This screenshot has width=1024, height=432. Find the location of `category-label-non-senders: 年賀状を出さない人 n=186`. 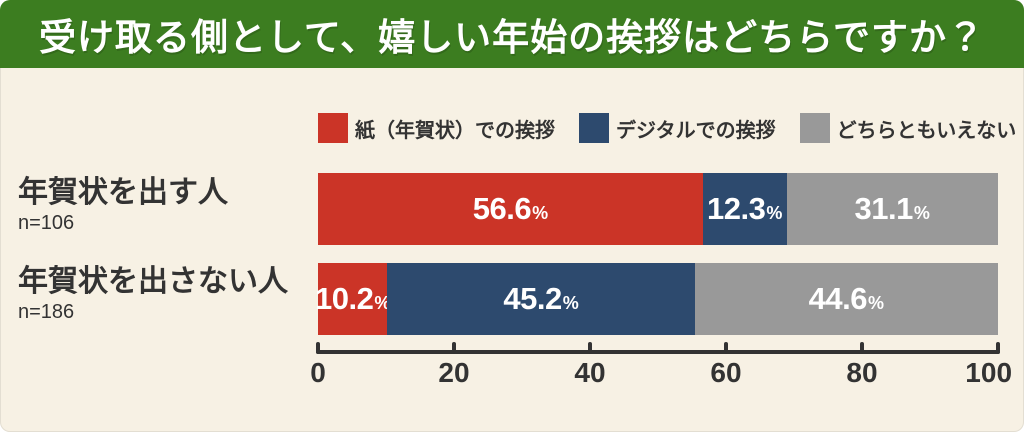

category-label-non-senders: 年賀状を出さない人 n=186 is located at coordinates (164, 294).